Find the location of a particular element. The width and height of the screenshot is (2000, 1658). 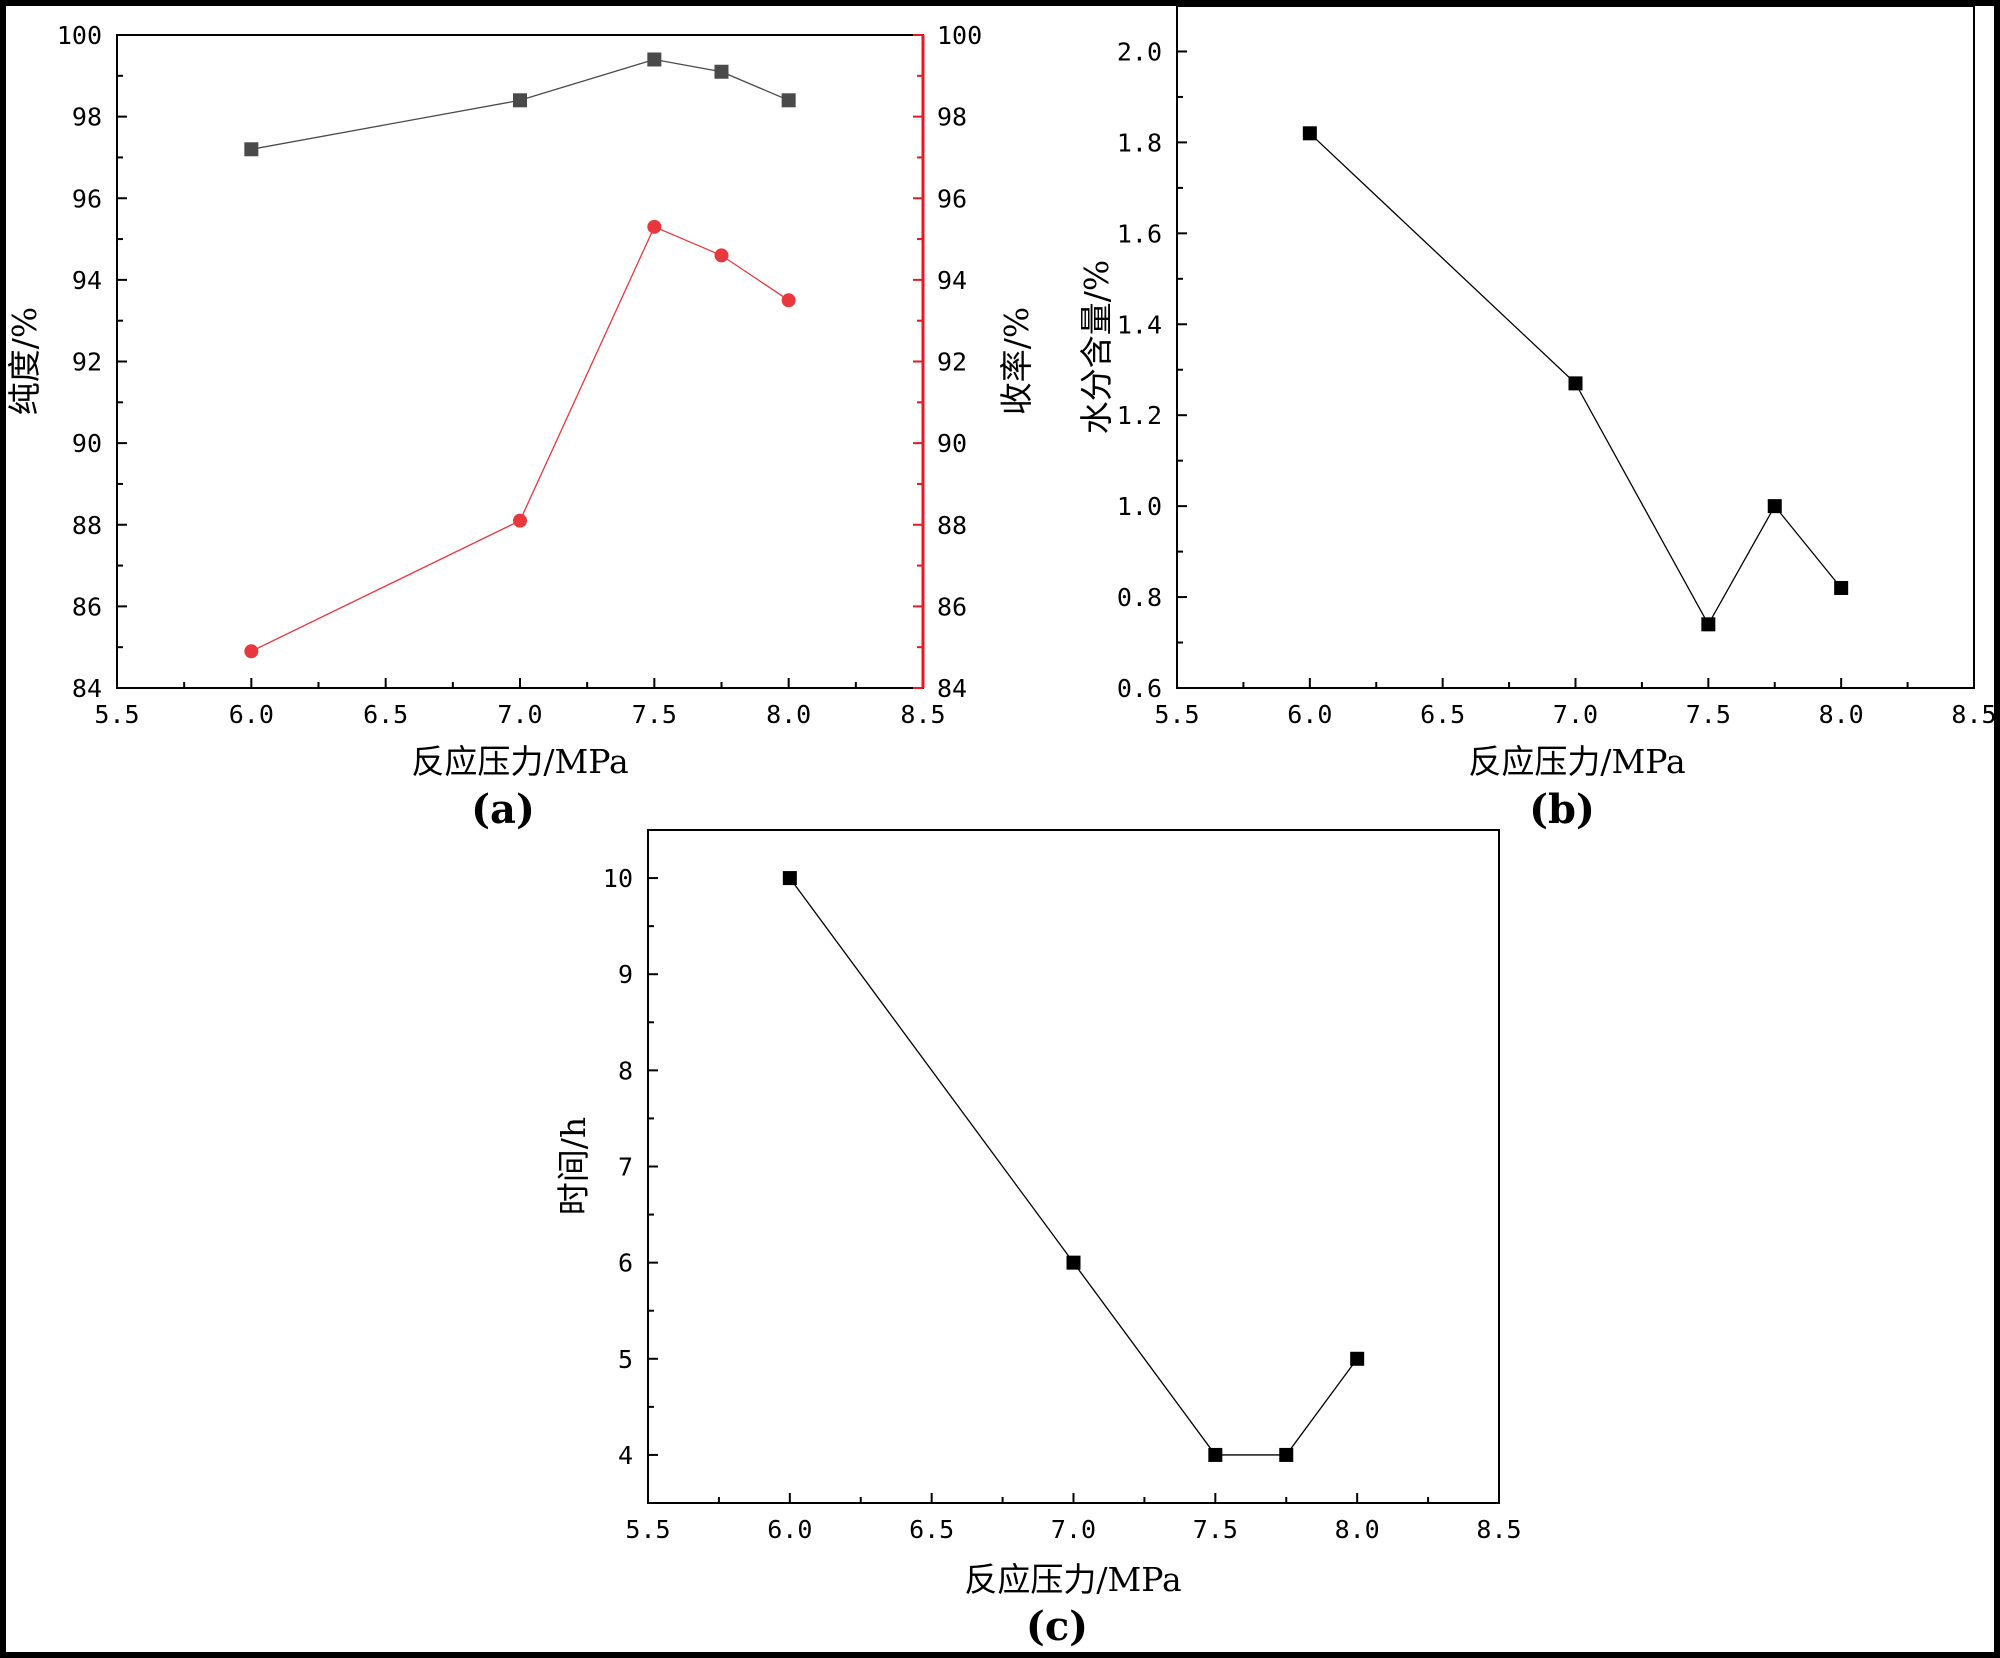

chart-b-series is located at coordinates (1575, 379).